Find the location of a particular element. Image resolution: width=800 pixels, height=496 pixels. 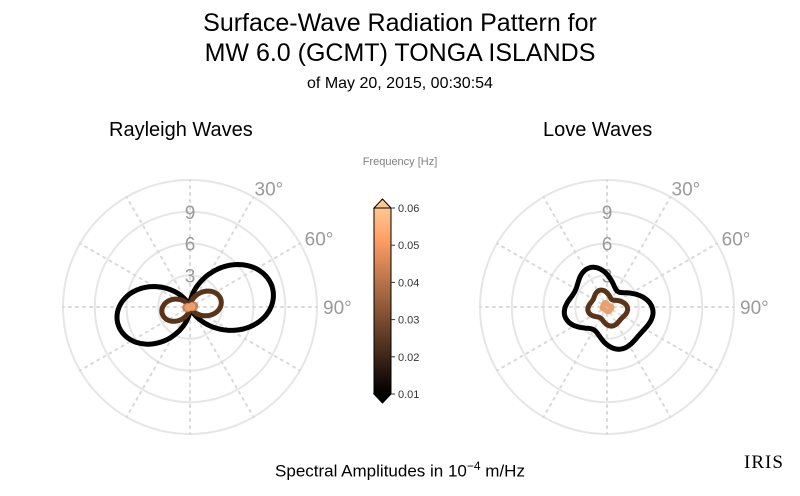

love-angle-tick-label: 90° is located at coordinates (754, 308).